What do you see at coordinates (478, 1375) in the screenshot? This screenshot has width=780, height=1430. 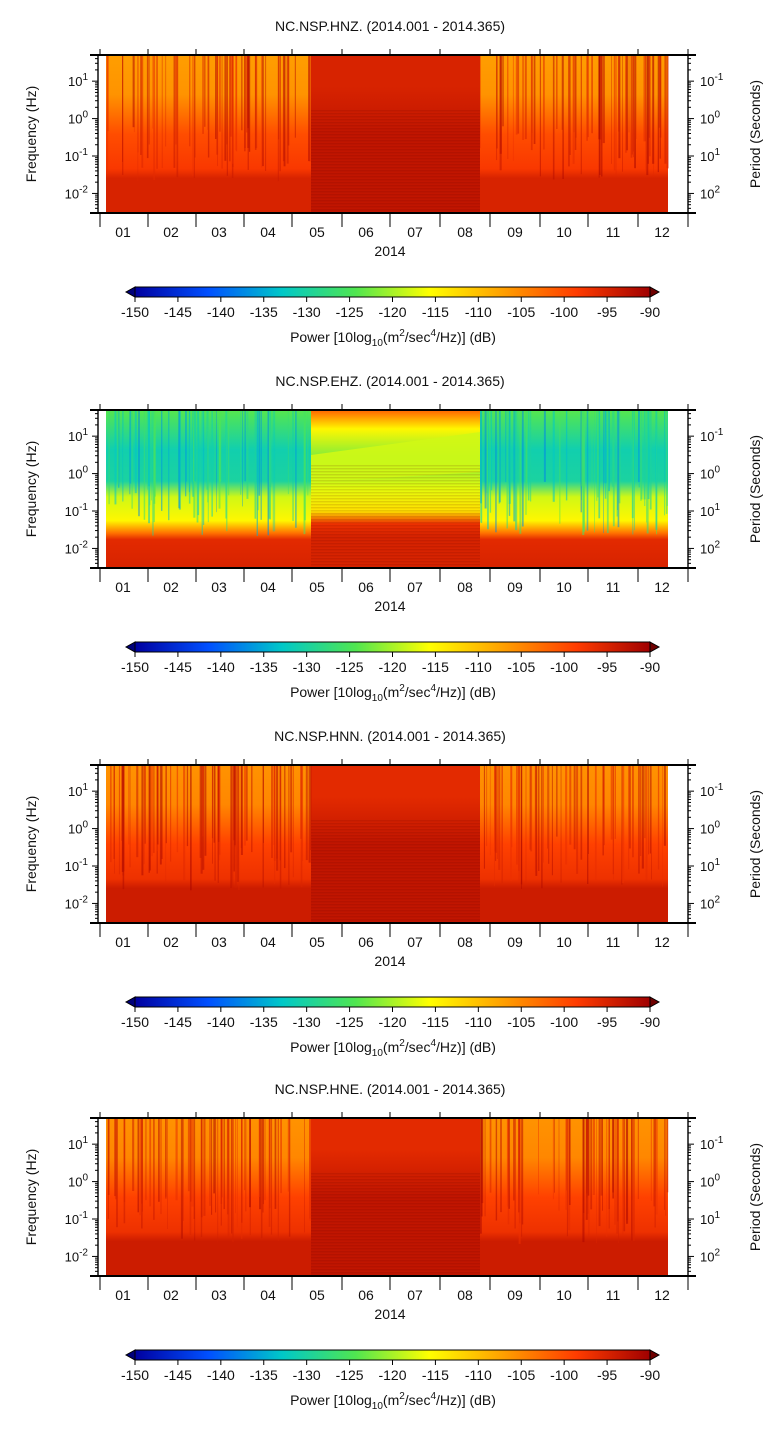 I see `colorbar-tick-label: -110` at bounding box center [478, 1375].